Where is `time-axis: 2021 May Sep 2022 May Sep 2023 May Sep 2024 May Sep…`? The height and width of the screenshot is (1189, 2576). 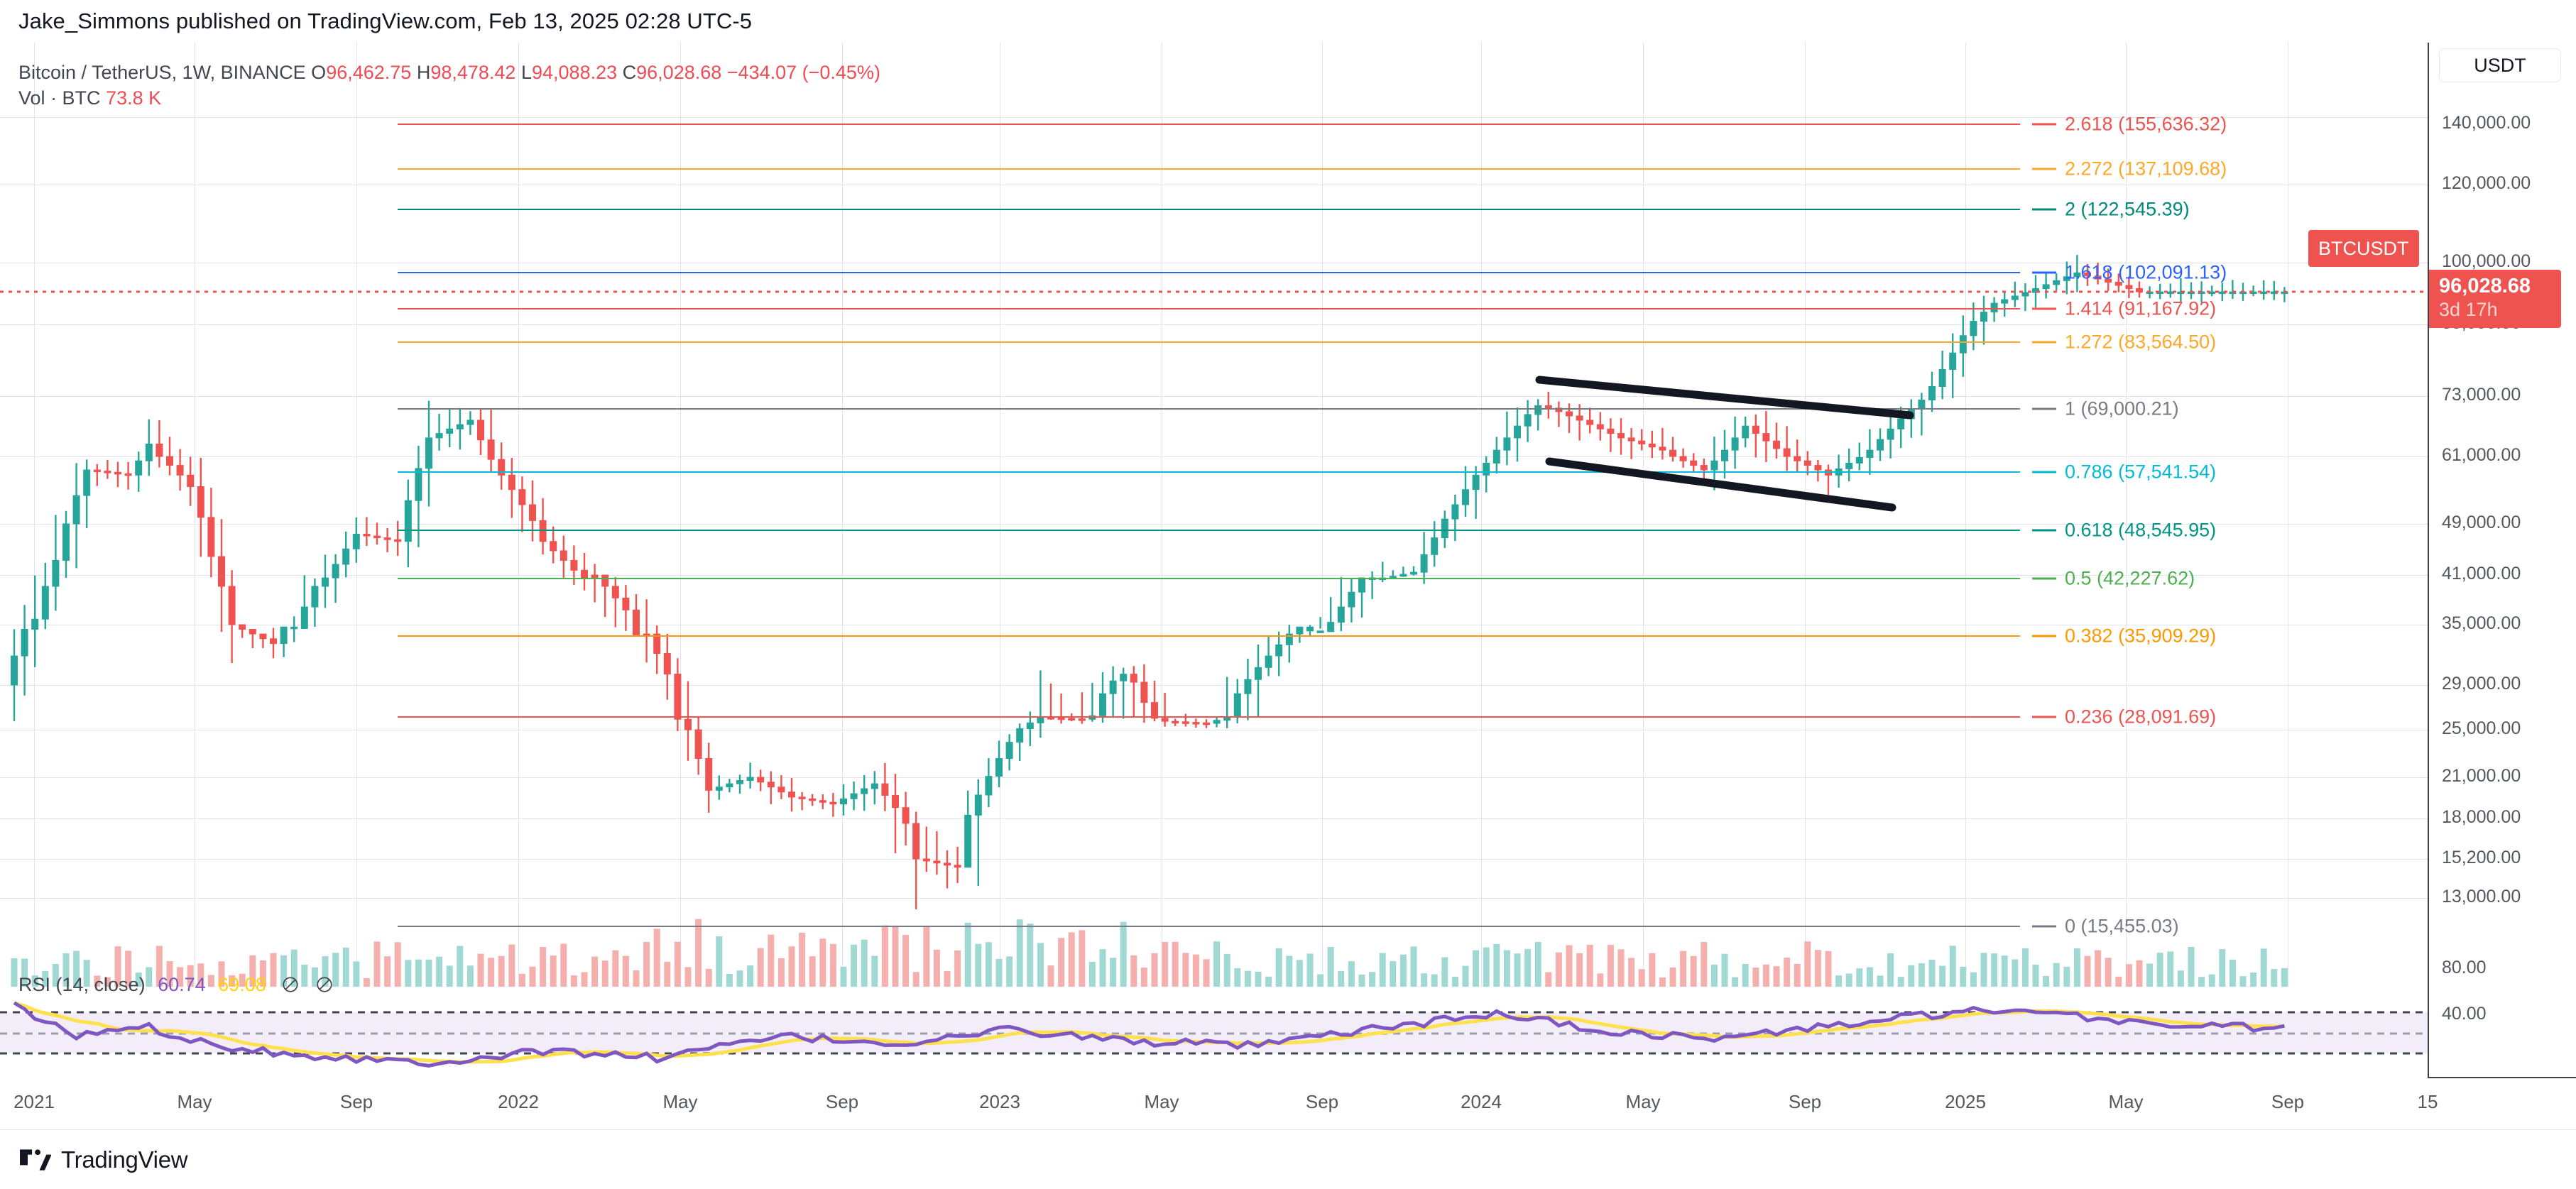
time-axis: 2021 May Sep 2022 May Sep 2023 May Sep 2024 May Sep… is located at coordinates (1288, 1104).